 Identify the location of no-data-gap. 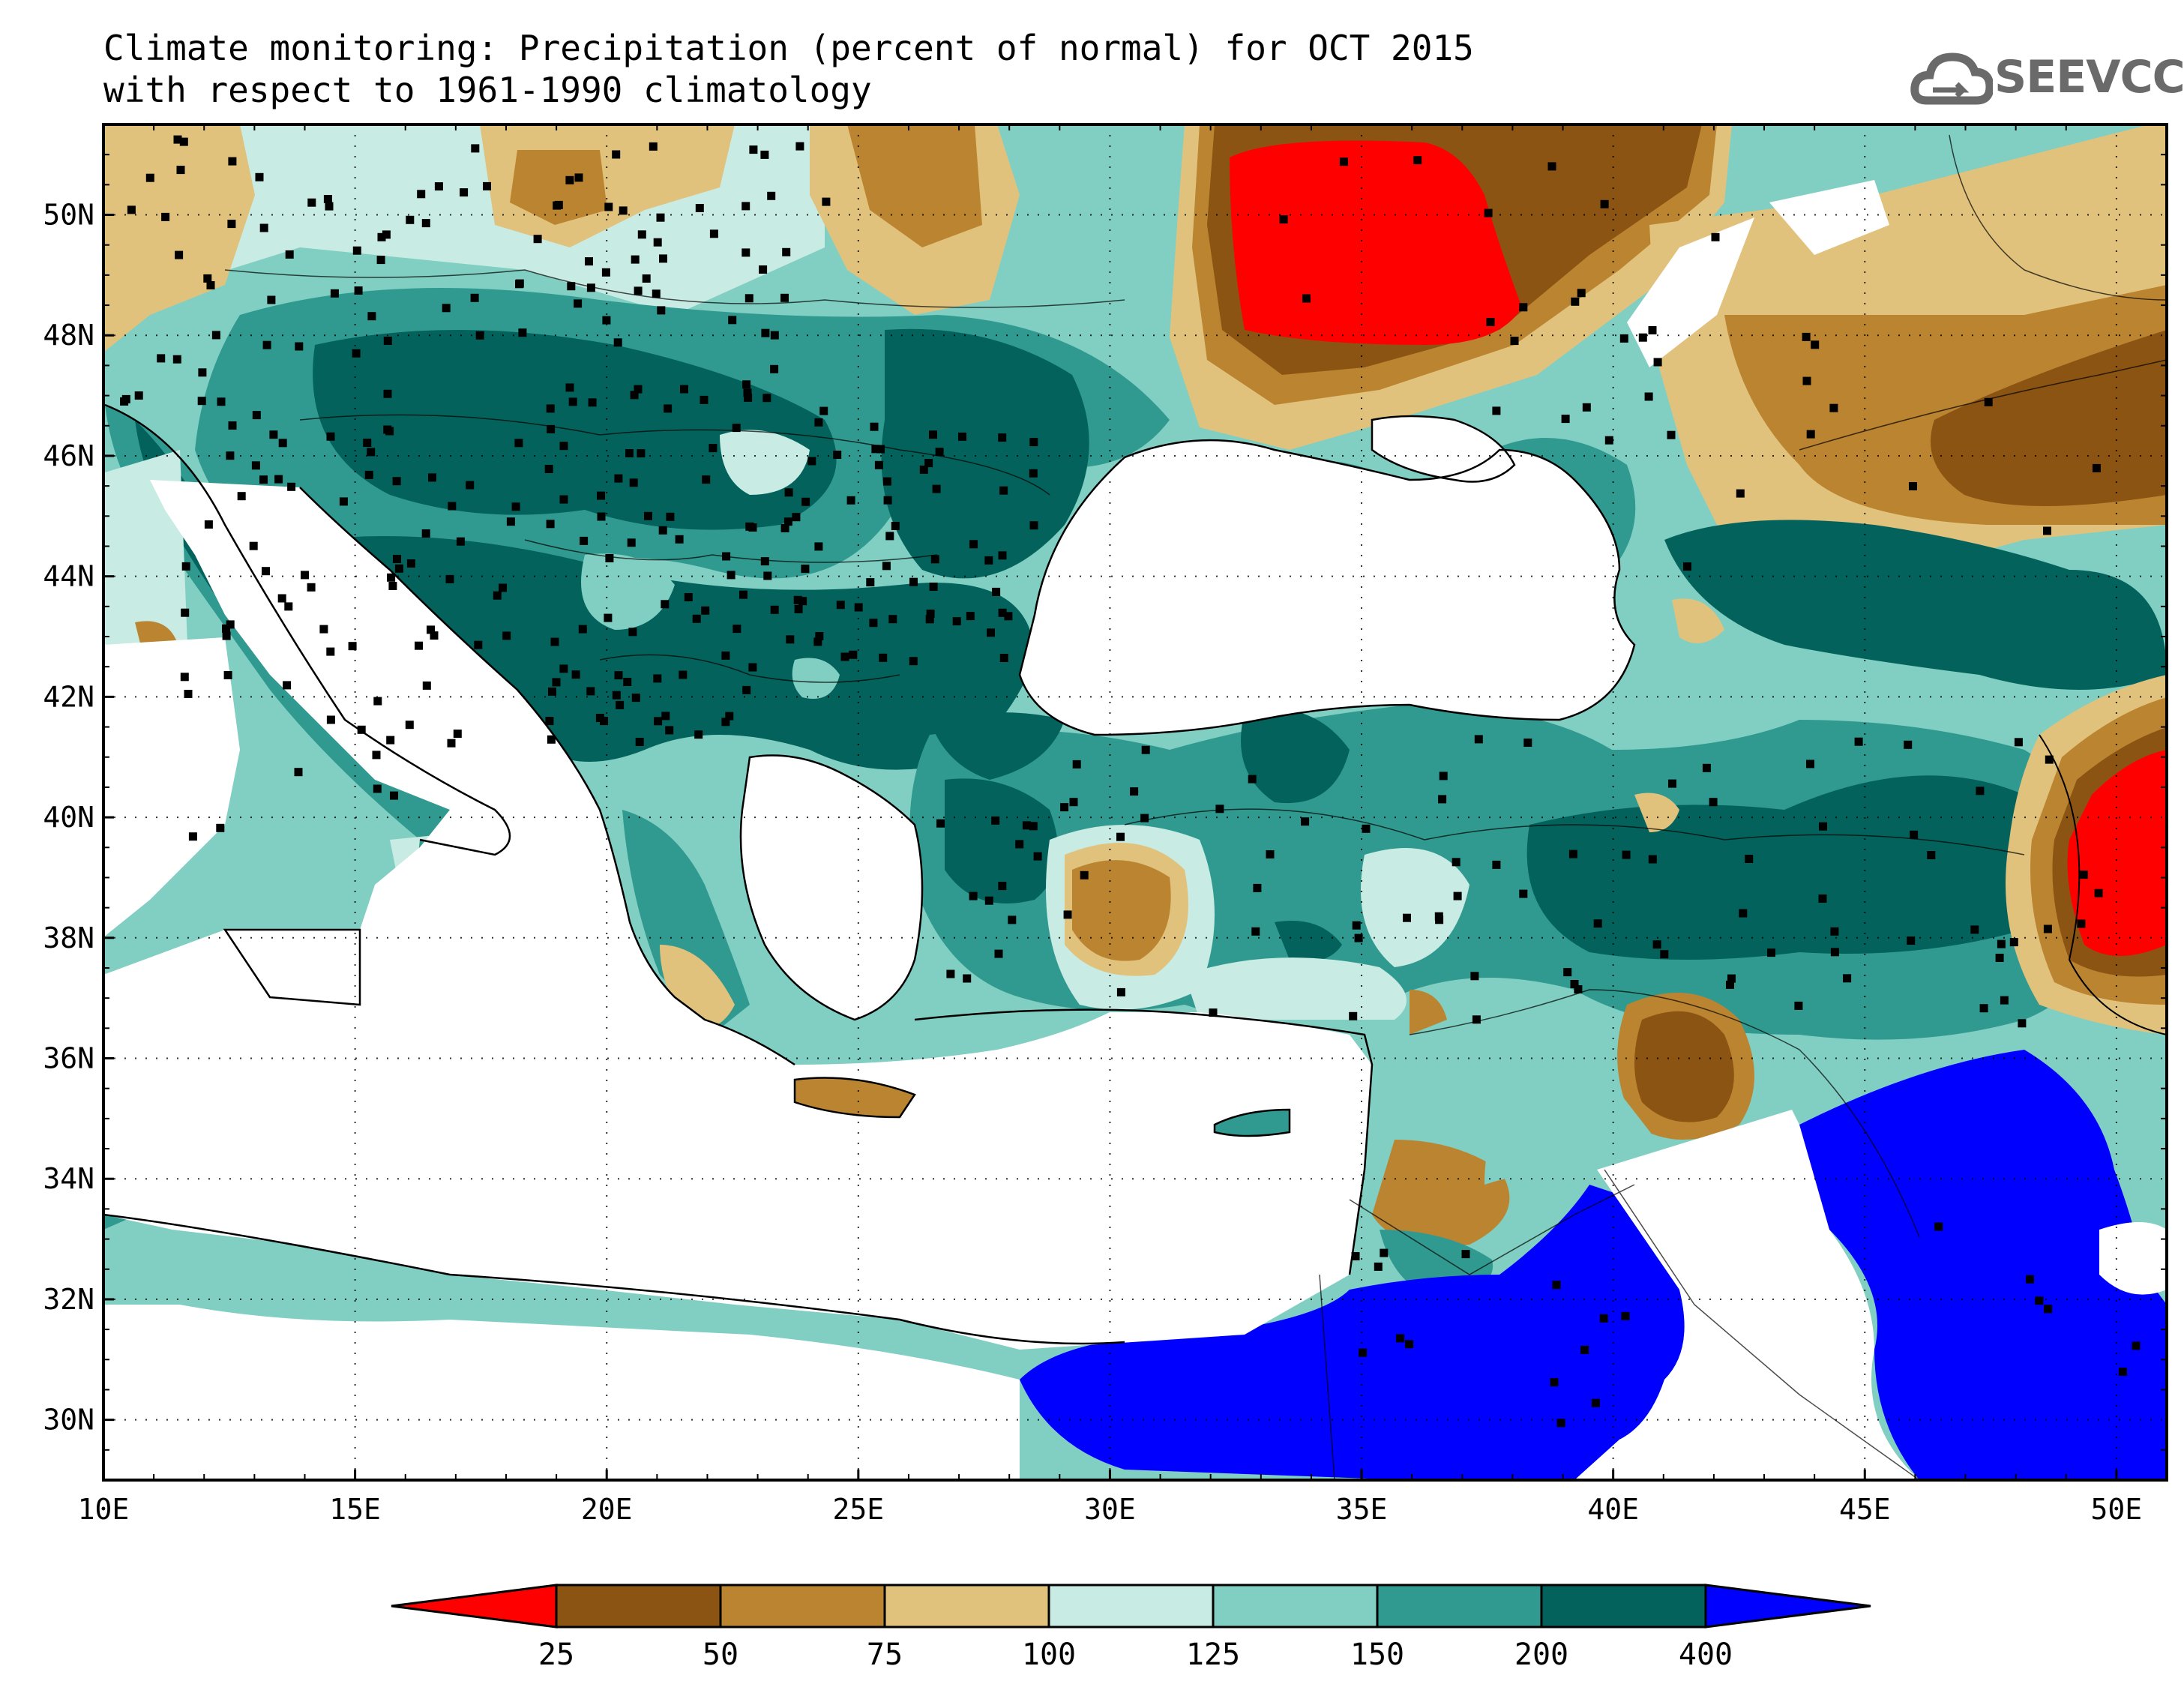
(1690, 292).